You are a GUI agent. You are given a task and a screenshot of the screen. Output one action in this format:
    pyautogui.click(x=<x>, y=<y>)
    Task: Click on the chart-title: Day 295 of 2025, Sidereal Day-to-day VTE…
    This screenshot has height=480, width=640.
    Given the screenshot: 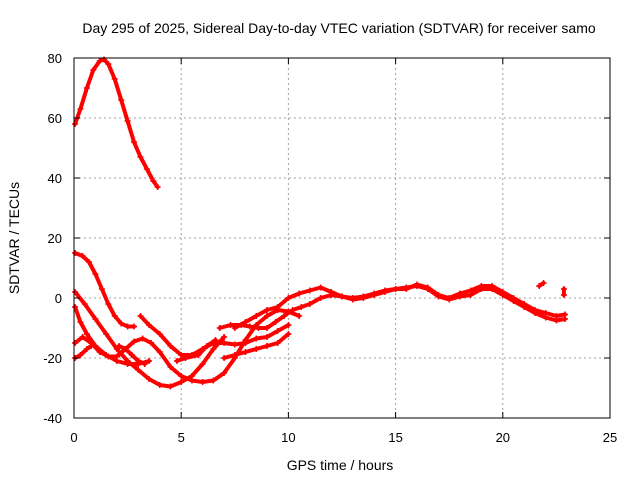 What is the action you would take?
    pyautogui.click(x=338, y=28)
    